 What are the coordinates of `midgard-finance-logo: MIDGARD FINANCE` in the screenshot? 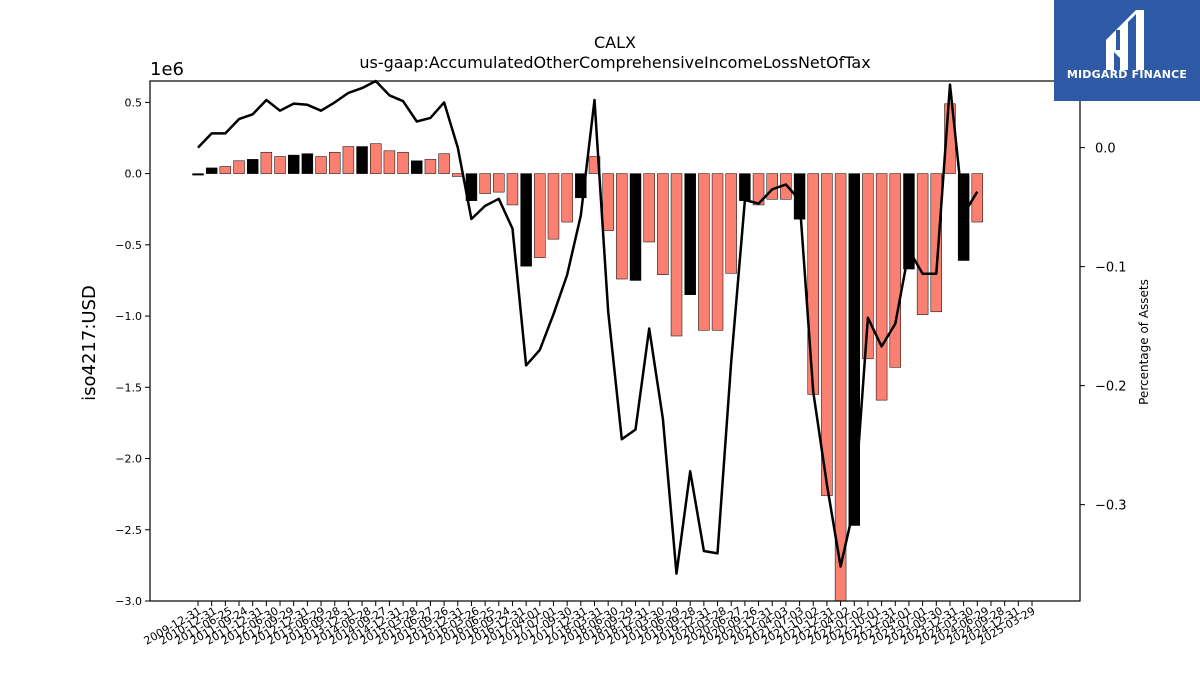 It's located at (1127, 50).